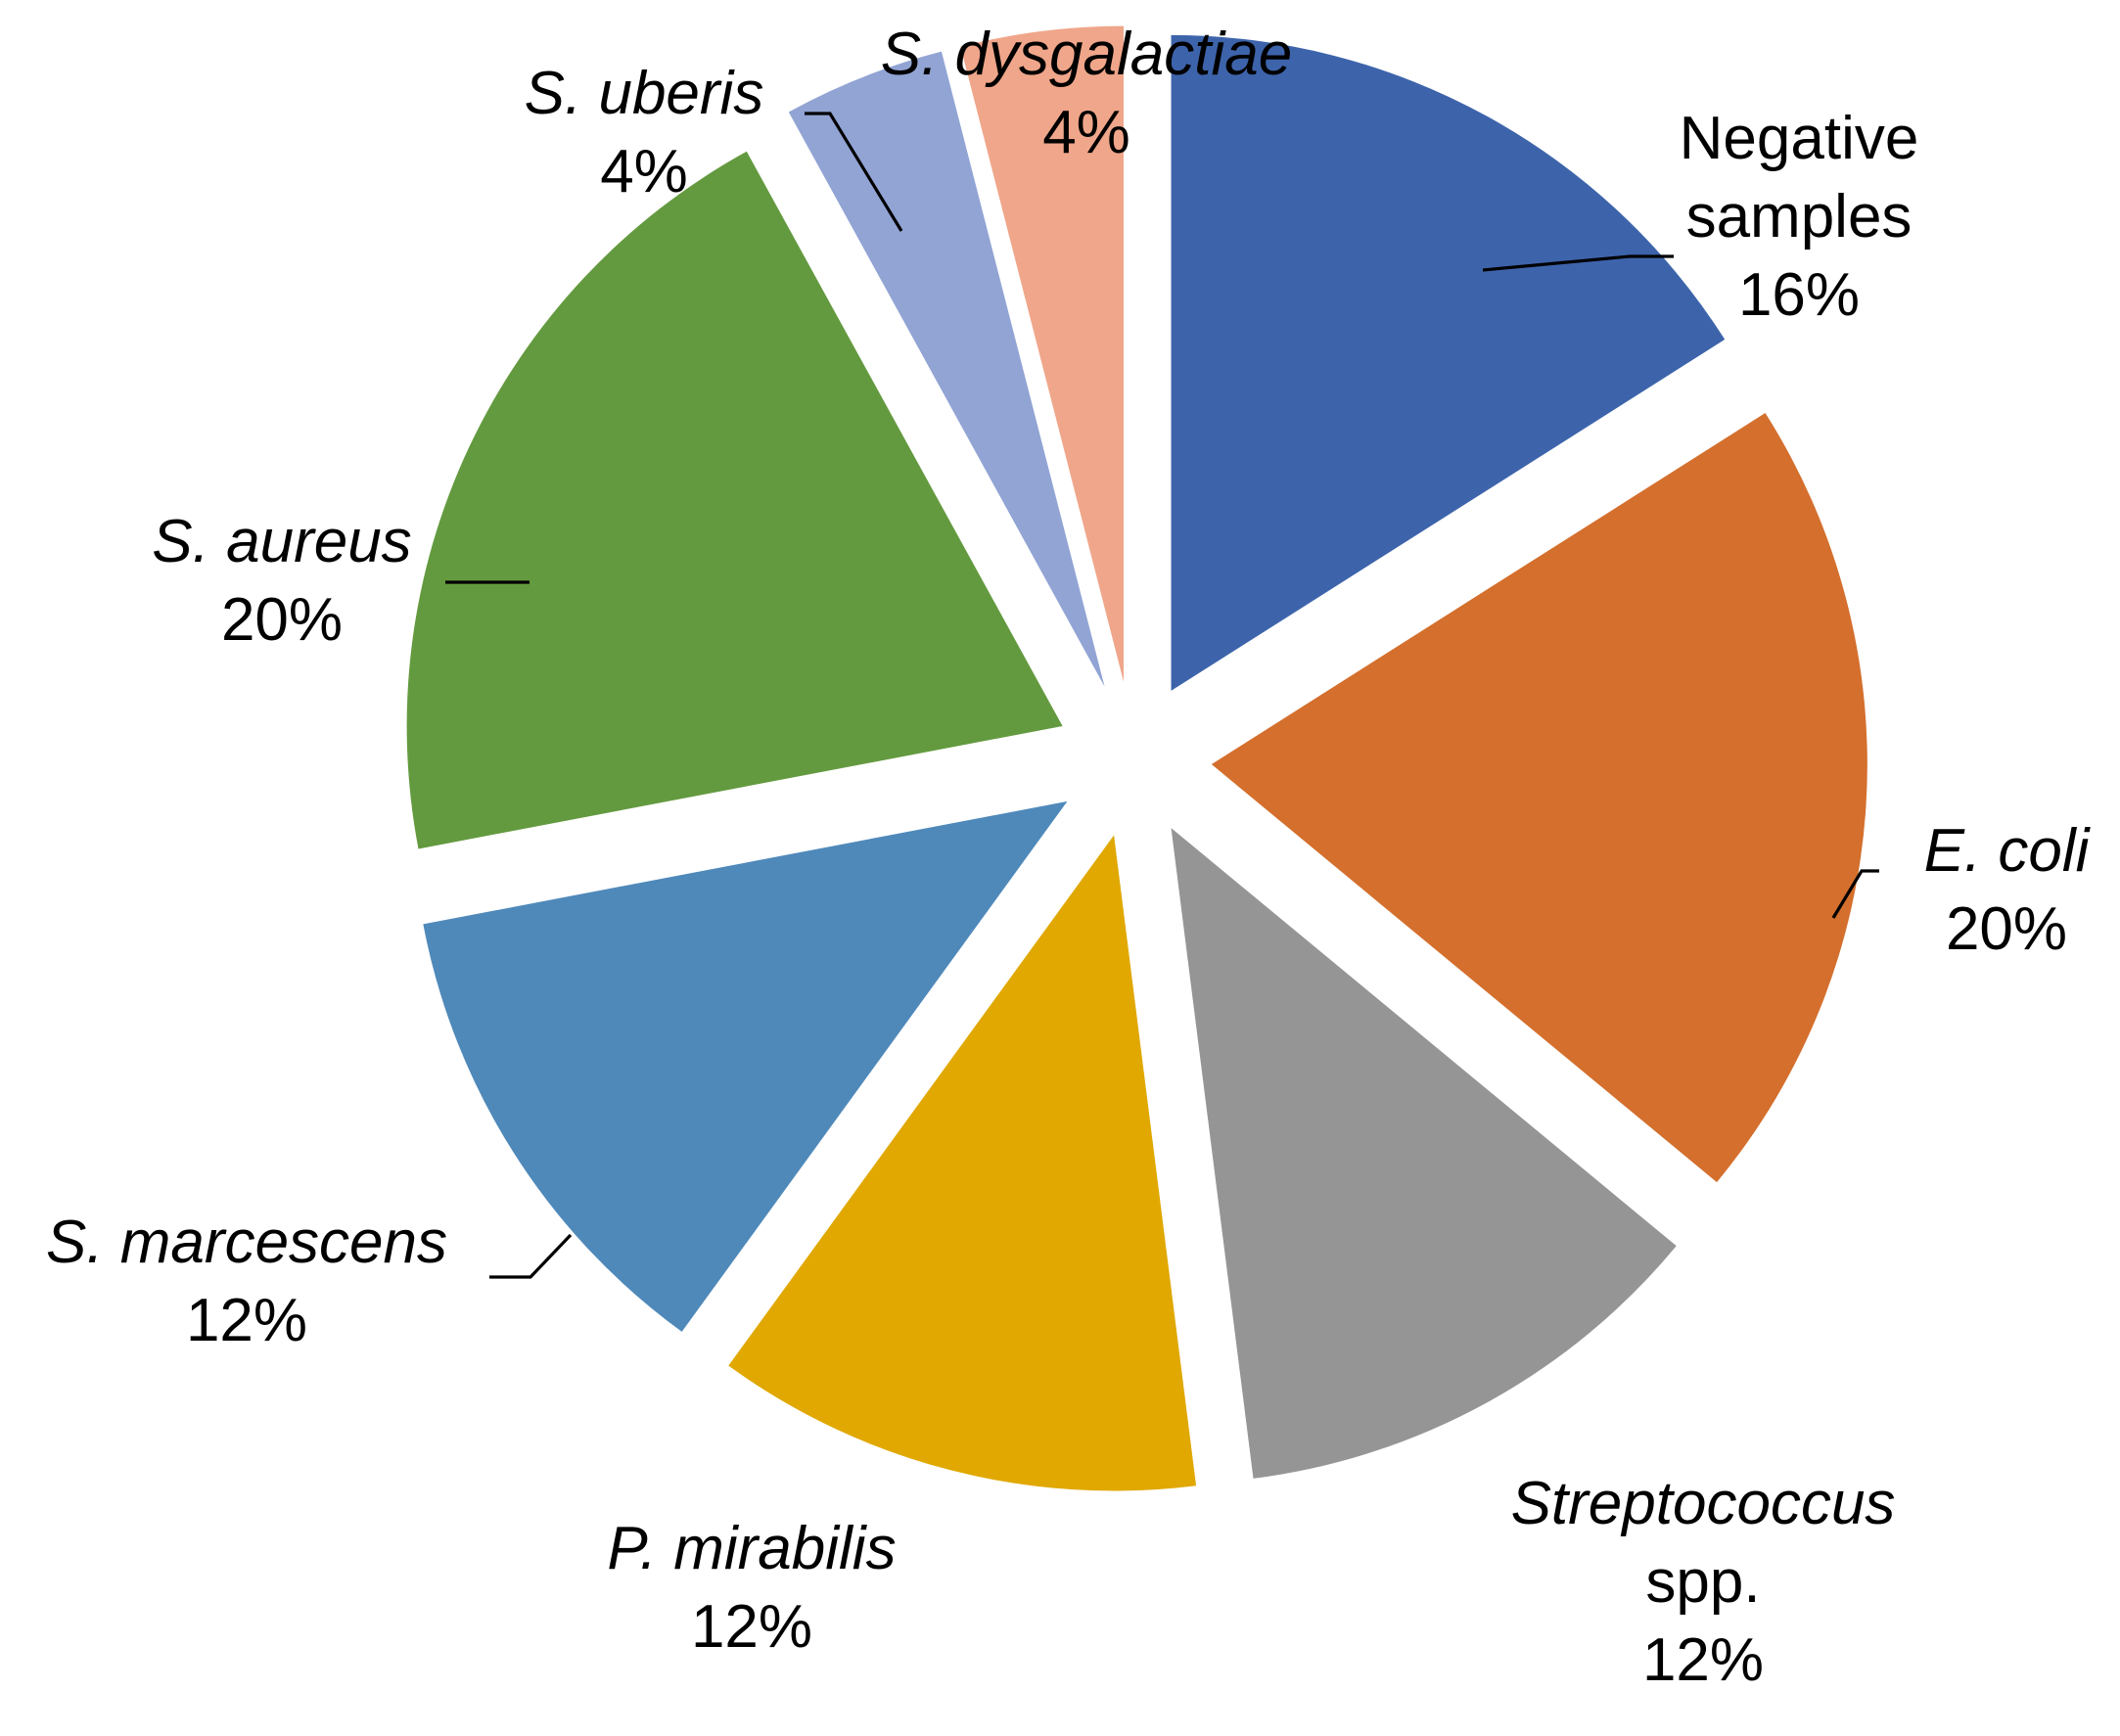 The width and height of the screenshot is (2120, 1736). What do you see at coordinates (246, 1320) in the screenshot?
I see `slice-percent-4: 12%` at bounding box center [246, 1320].